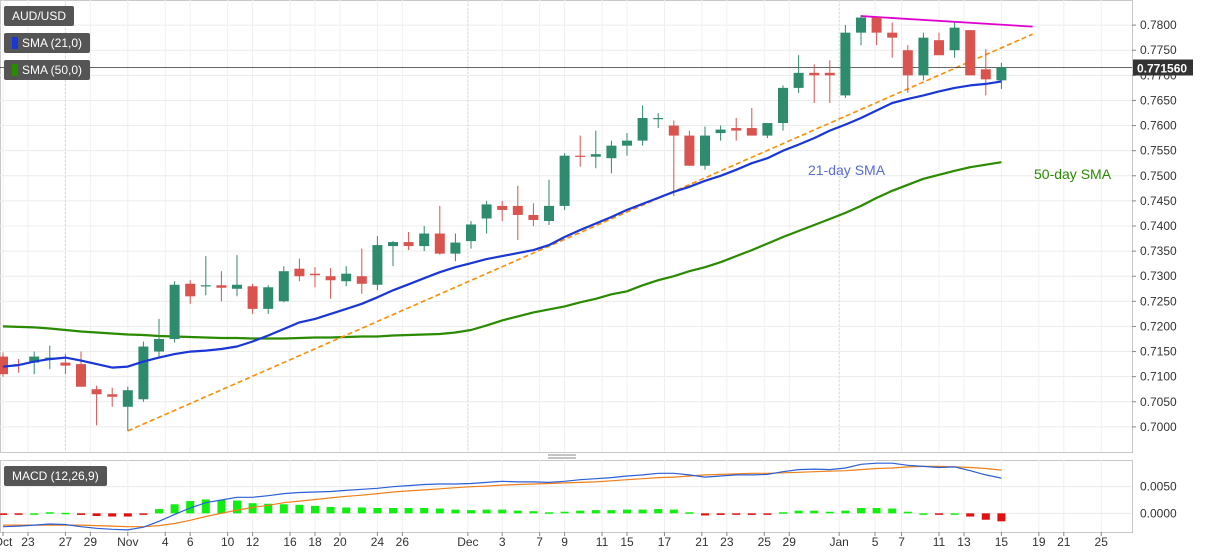  I want to click on time-tick-label: 27, so click(66, 542).